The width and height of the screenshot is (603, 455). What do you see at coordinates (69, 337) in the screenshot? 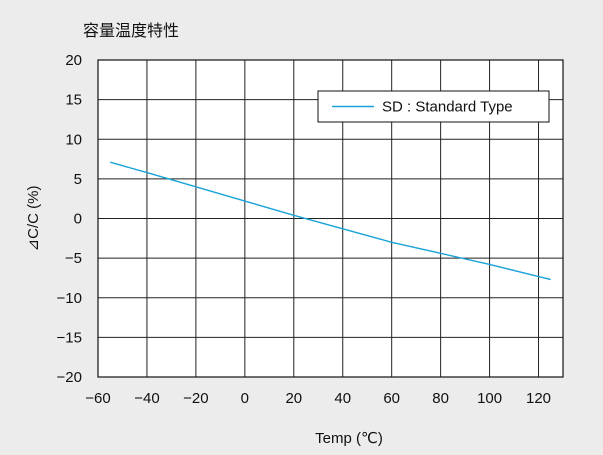
I see `y-tick-label: −15` at bounding box center [69, 337].